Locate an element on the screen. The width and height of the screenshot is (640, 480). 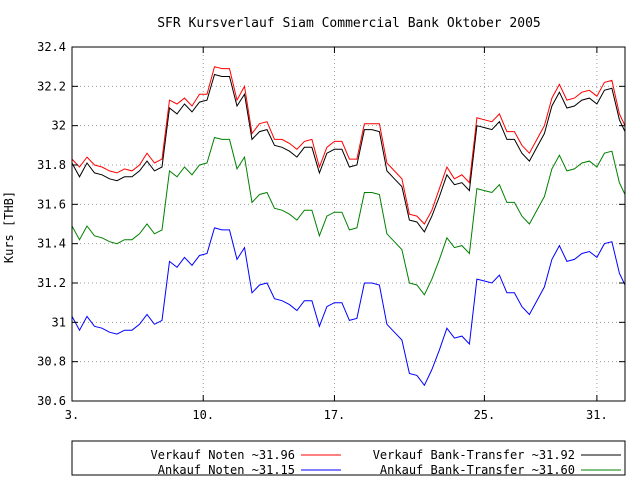
y-tick-label: 31.8 is located at coordinates (51, 165).